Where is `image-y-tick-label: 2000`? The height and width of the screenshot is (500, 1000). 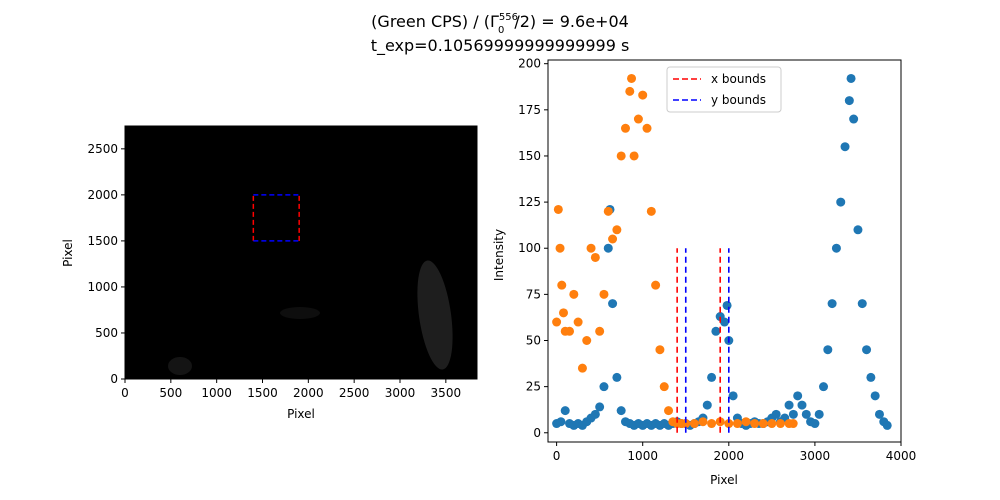 image-y-tick-label: 2000 is located at coordinates (102, 195).